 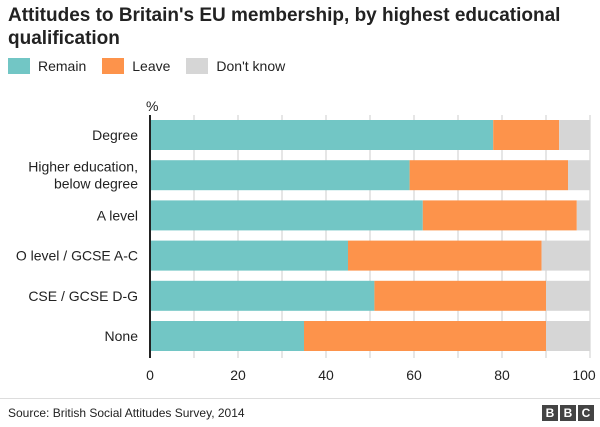 I want to click on legend-label: Leave, so click(x=151, y=66).